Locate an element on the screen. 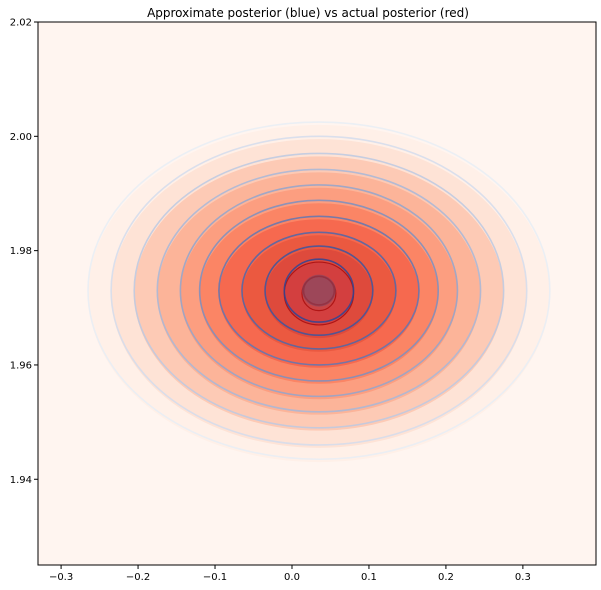  x-axis: −0.3 −0.2 −0.1 0.0 0.1 0.2 0.3 is located at coordinates (290, 574).